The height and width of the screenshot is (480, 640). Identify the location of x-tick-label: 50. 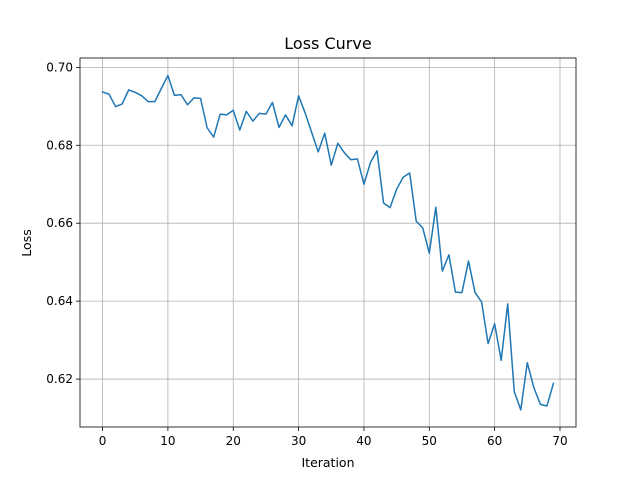
(429, 441).